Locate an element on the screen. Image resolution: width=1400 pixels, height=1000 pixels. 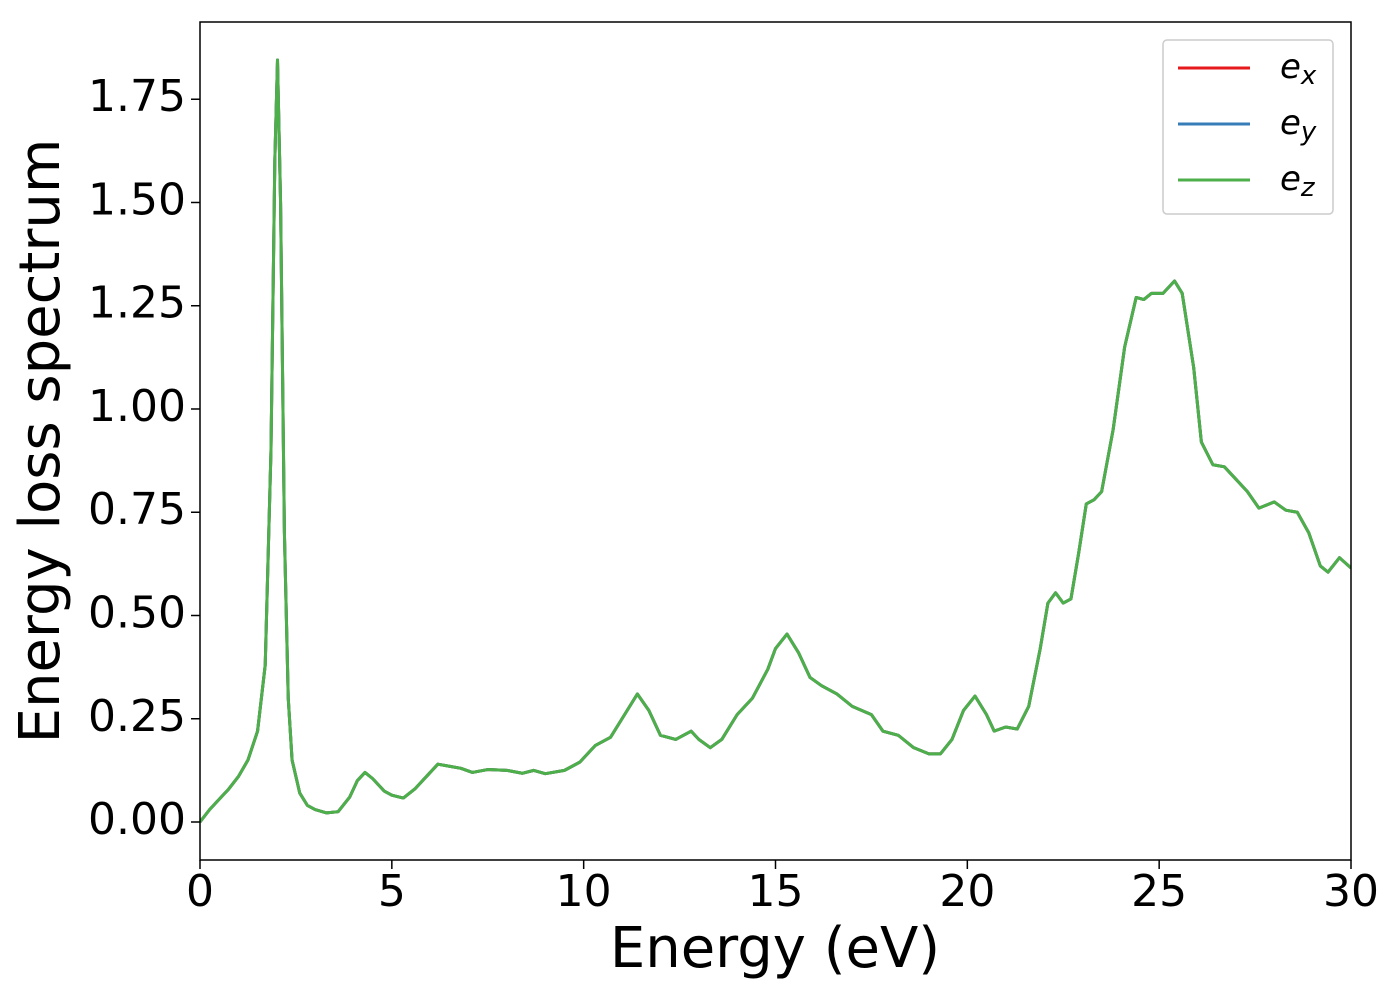
y-tick-label: 1.25 is located at coordinates (137, 303).